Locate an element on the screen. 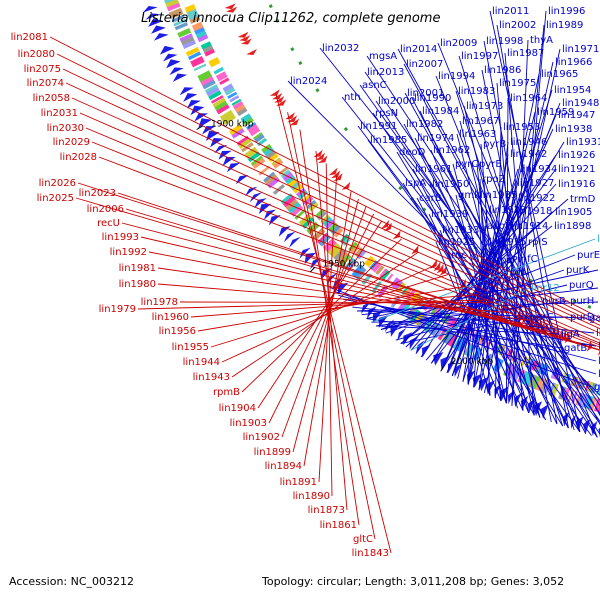 This screenshot has width=600, height=600. plus-gene-label: lin1954 is located at coordinates (572, 90).